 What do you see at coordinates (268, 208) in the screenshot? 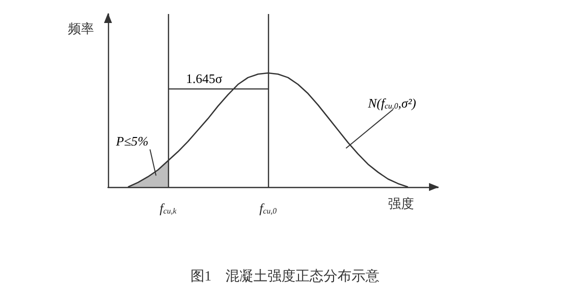
I see `x-tick-label: fcu,0` at bounding box center [268, 208].